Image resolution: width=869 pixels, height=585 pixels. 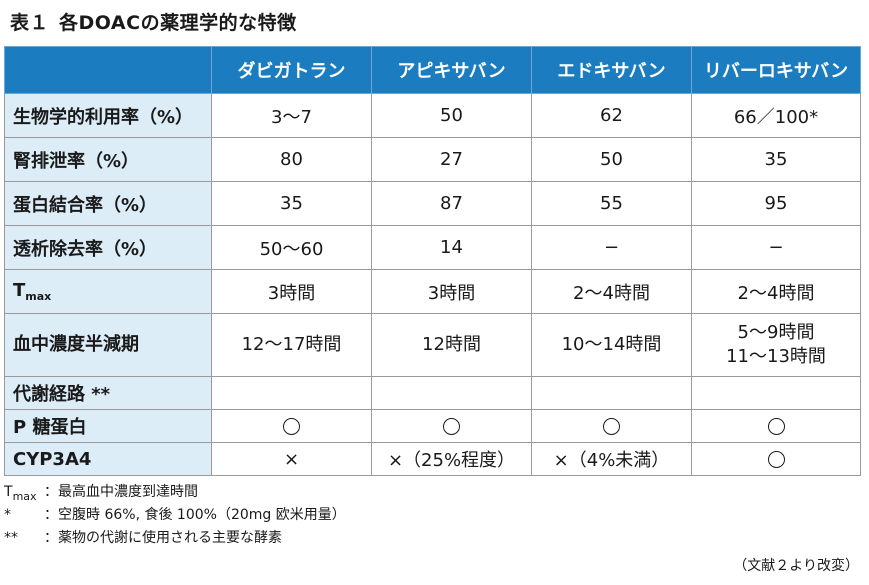 I want to click on footnote-text: 薬物の代謝に使用される主要な酵素, so click(x=170, y=538).